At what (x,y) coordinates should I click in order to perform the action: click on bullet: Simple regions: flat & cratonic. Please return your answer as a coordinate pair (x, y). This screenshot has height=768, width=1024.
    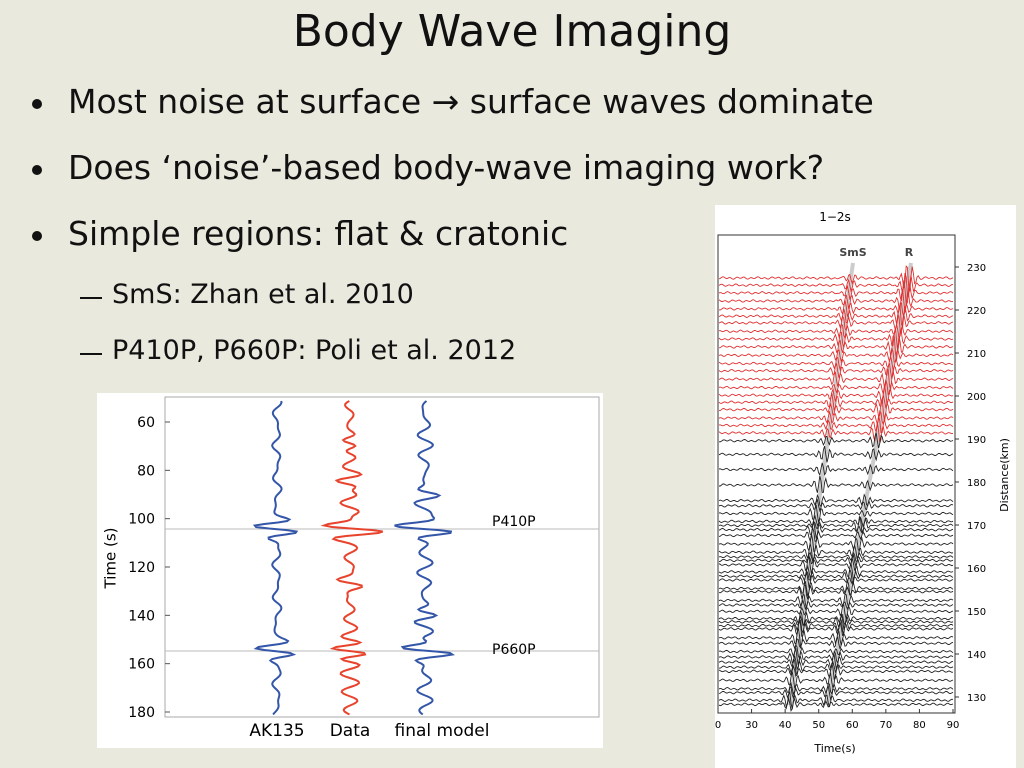
    Looking at the image, I should click on (318, 233).